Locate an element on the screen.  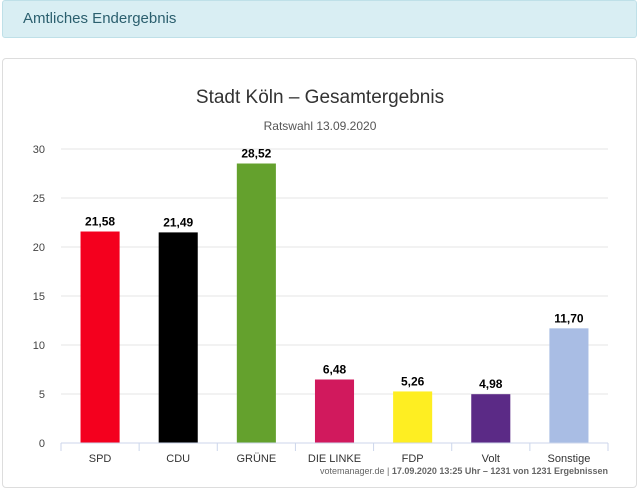
y-tick-label: 10 is located at coordinates (39, 346).